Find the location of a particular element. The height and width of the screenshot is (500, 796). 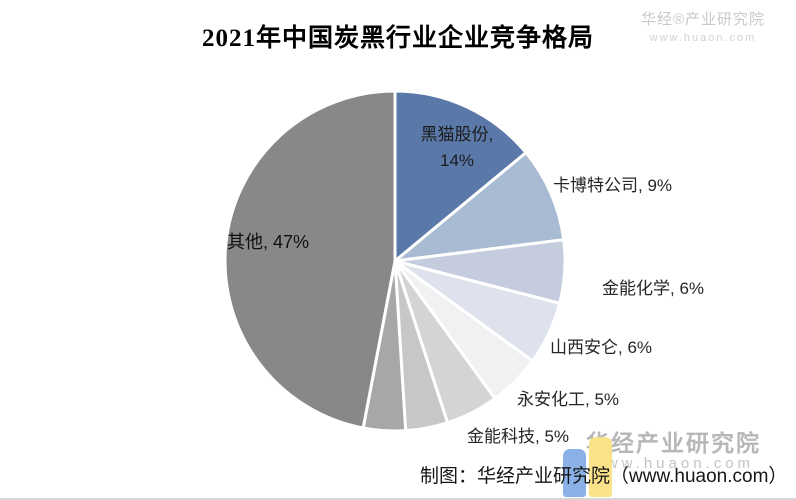

slice-label-jinneng-keji: 金能科技, 5% is located at coordinates (518, 436).